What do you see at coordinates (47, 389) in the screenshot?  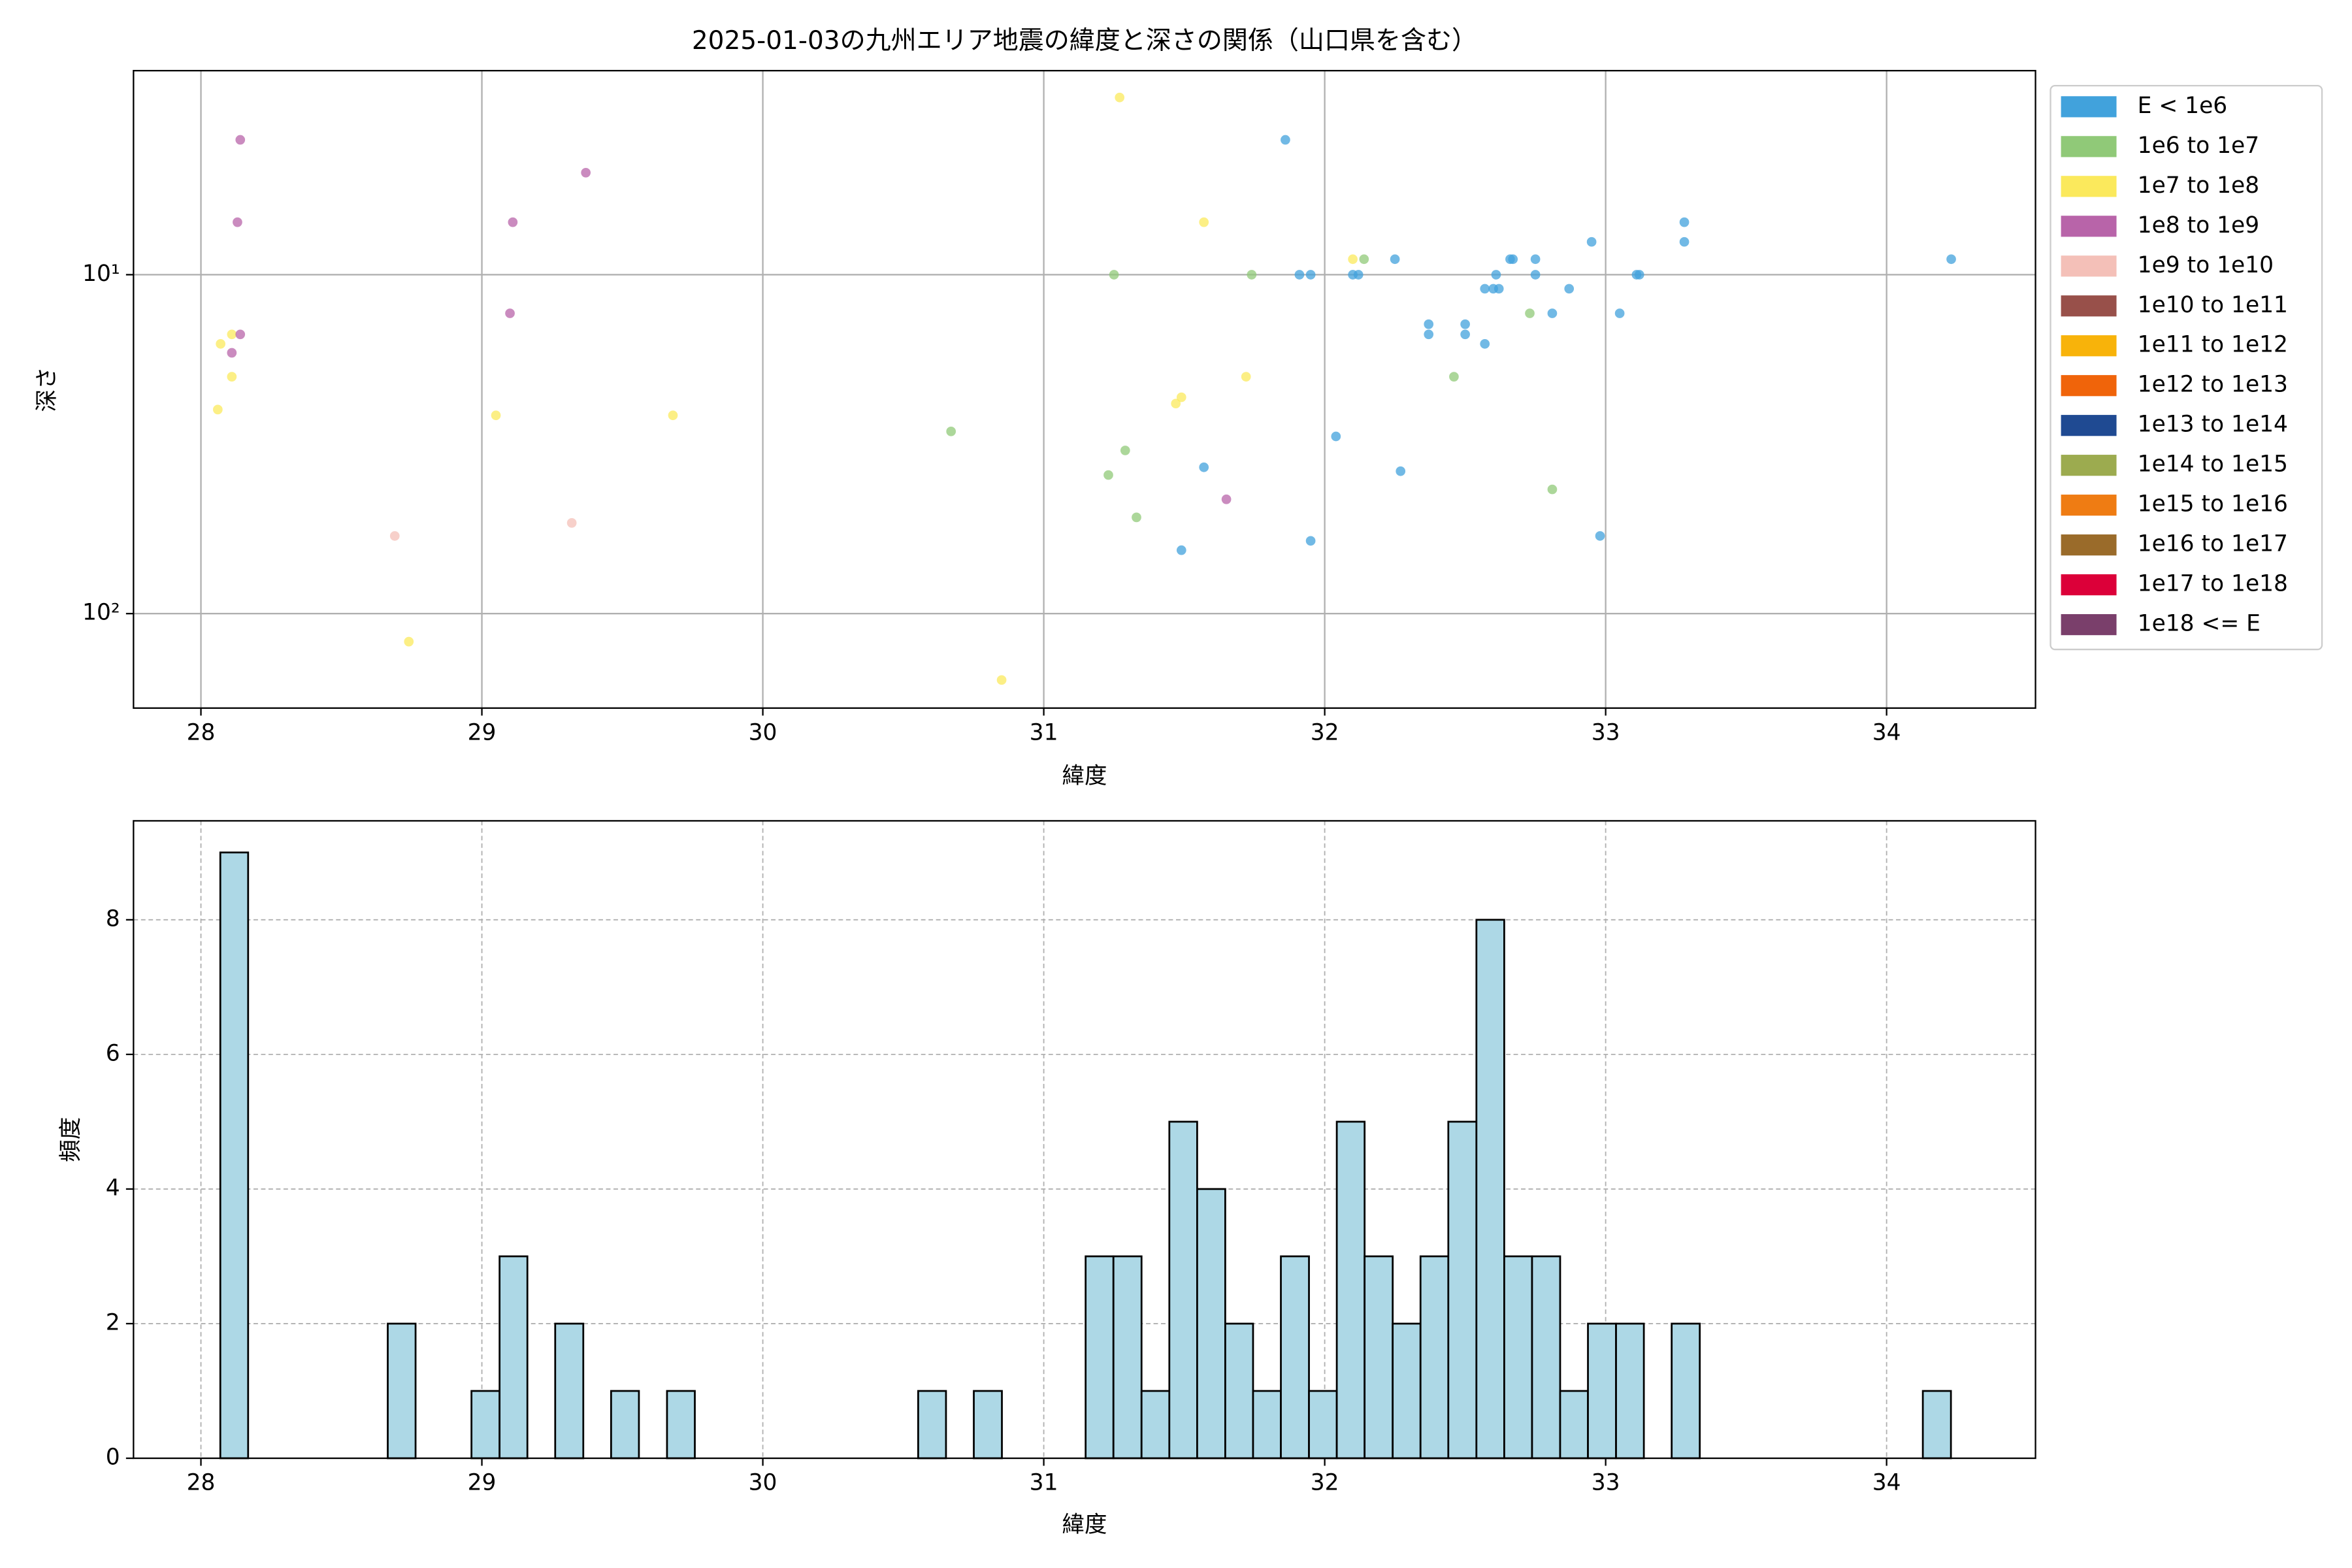 I see `y-axis-label: 深さ` at bounding box center [47, 389].